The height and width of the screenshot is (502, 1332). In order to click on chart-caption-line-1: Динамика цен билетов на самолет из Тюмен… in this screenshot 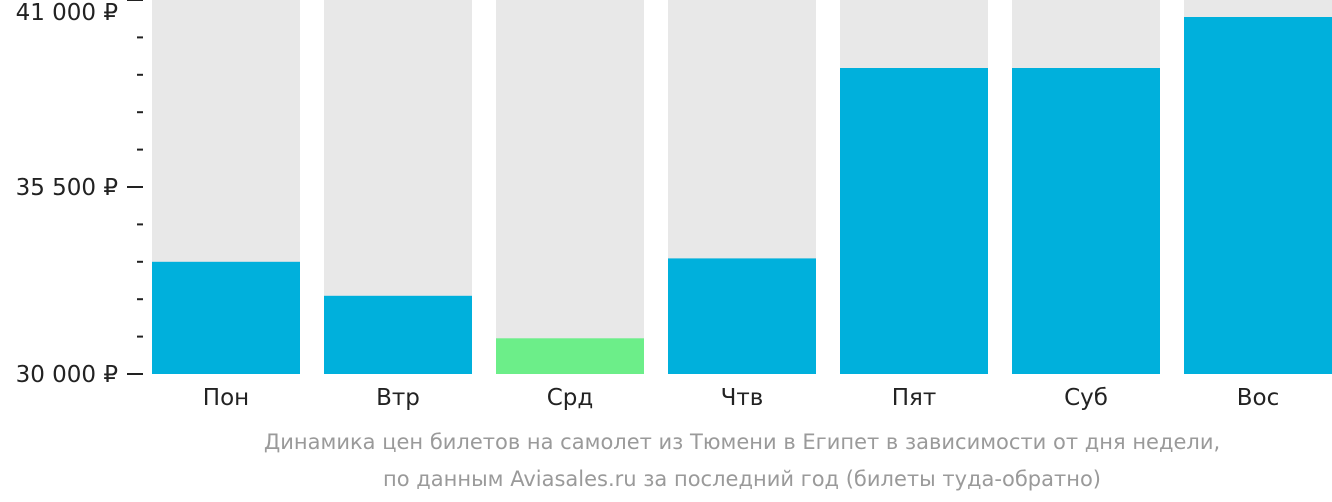, I will do `click(742, 442)`.